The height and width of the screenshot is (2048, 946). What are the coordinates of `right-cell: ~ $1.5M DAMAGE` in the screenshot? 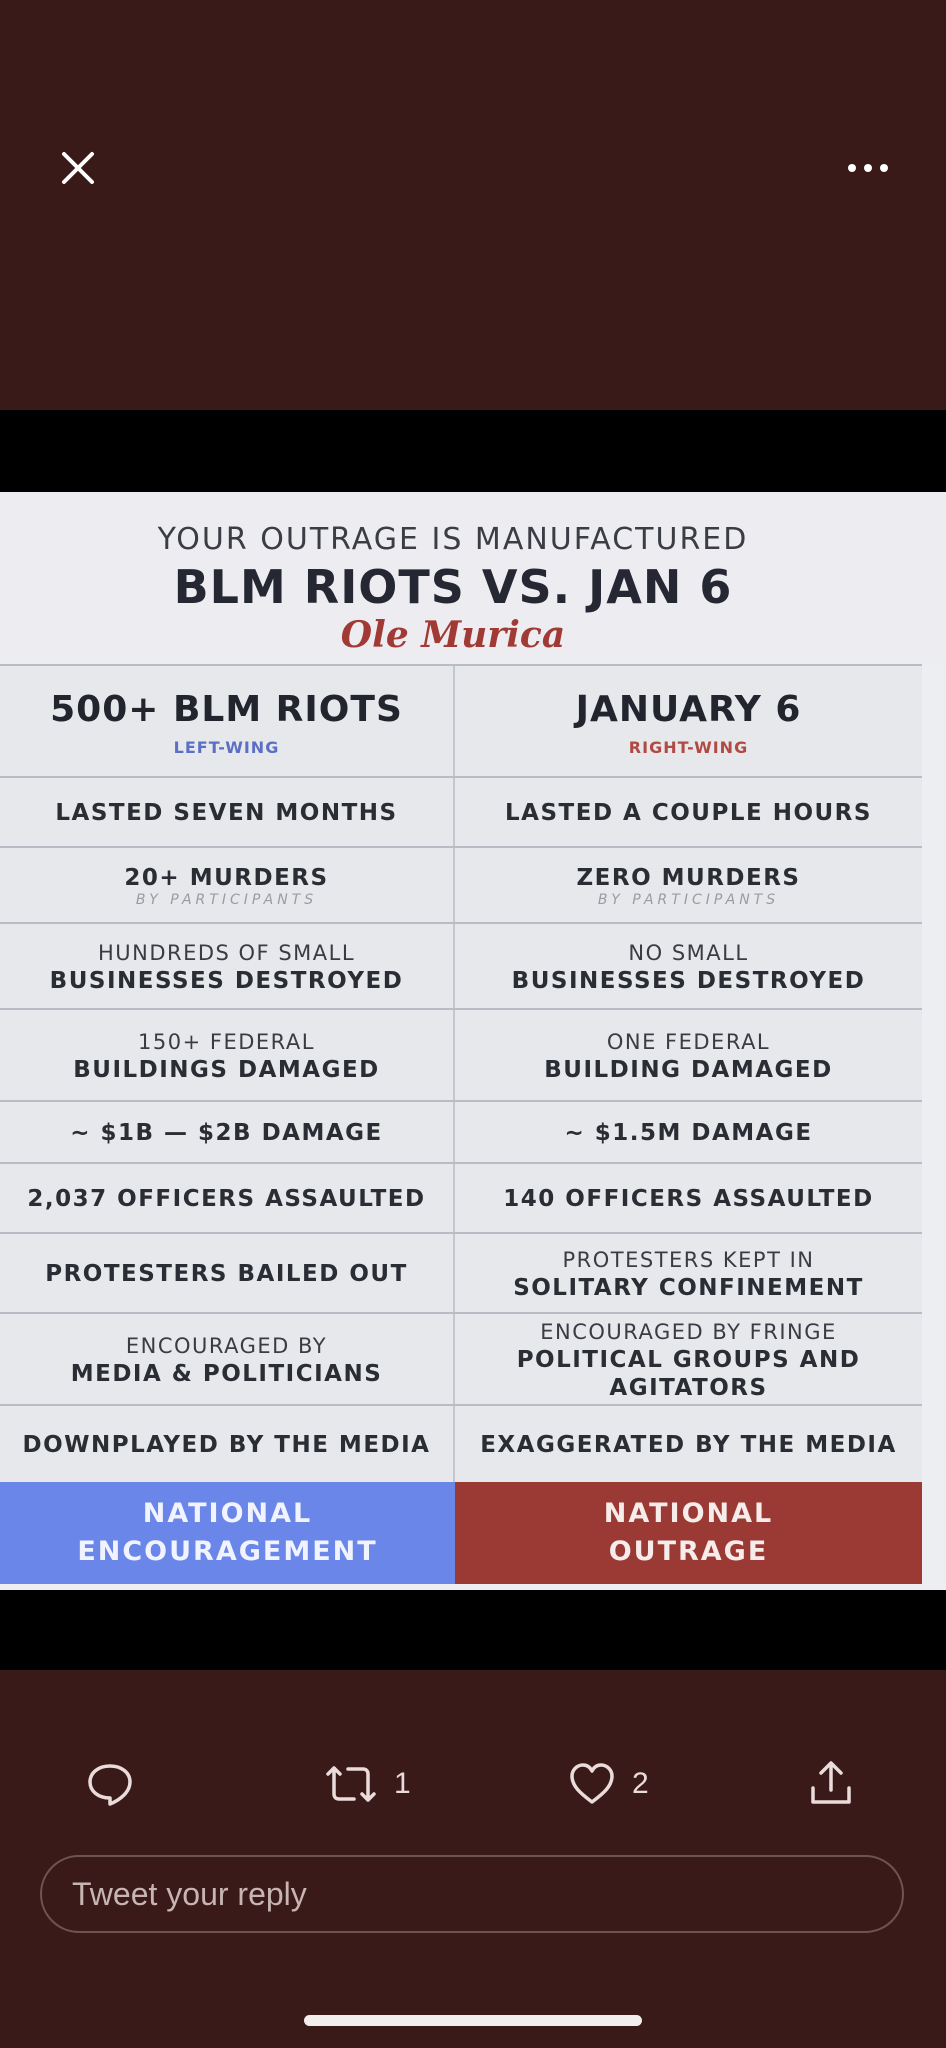 It's located at (688, 1133).